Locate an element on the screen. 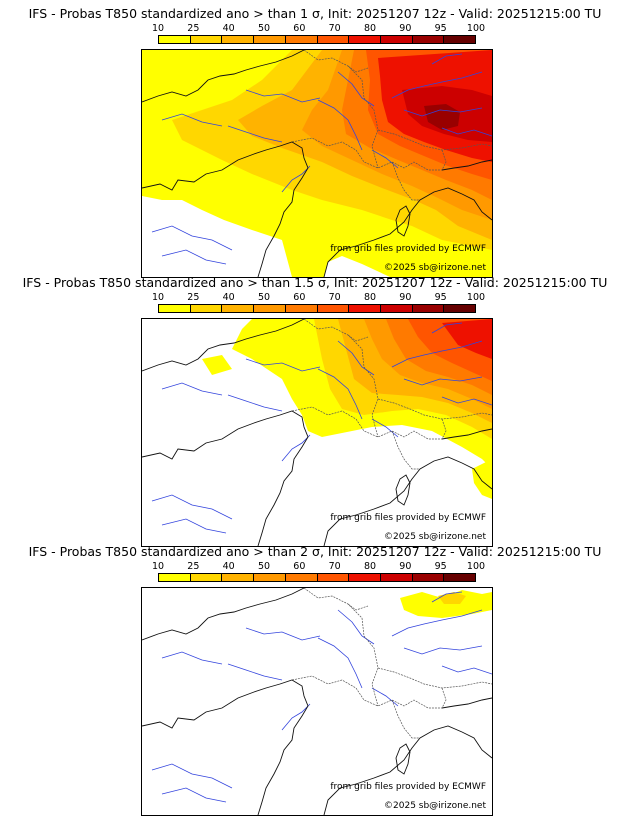 This screenshot has height=828, width=630. colorbar-label: 10 is located at coordinates (158, 28).